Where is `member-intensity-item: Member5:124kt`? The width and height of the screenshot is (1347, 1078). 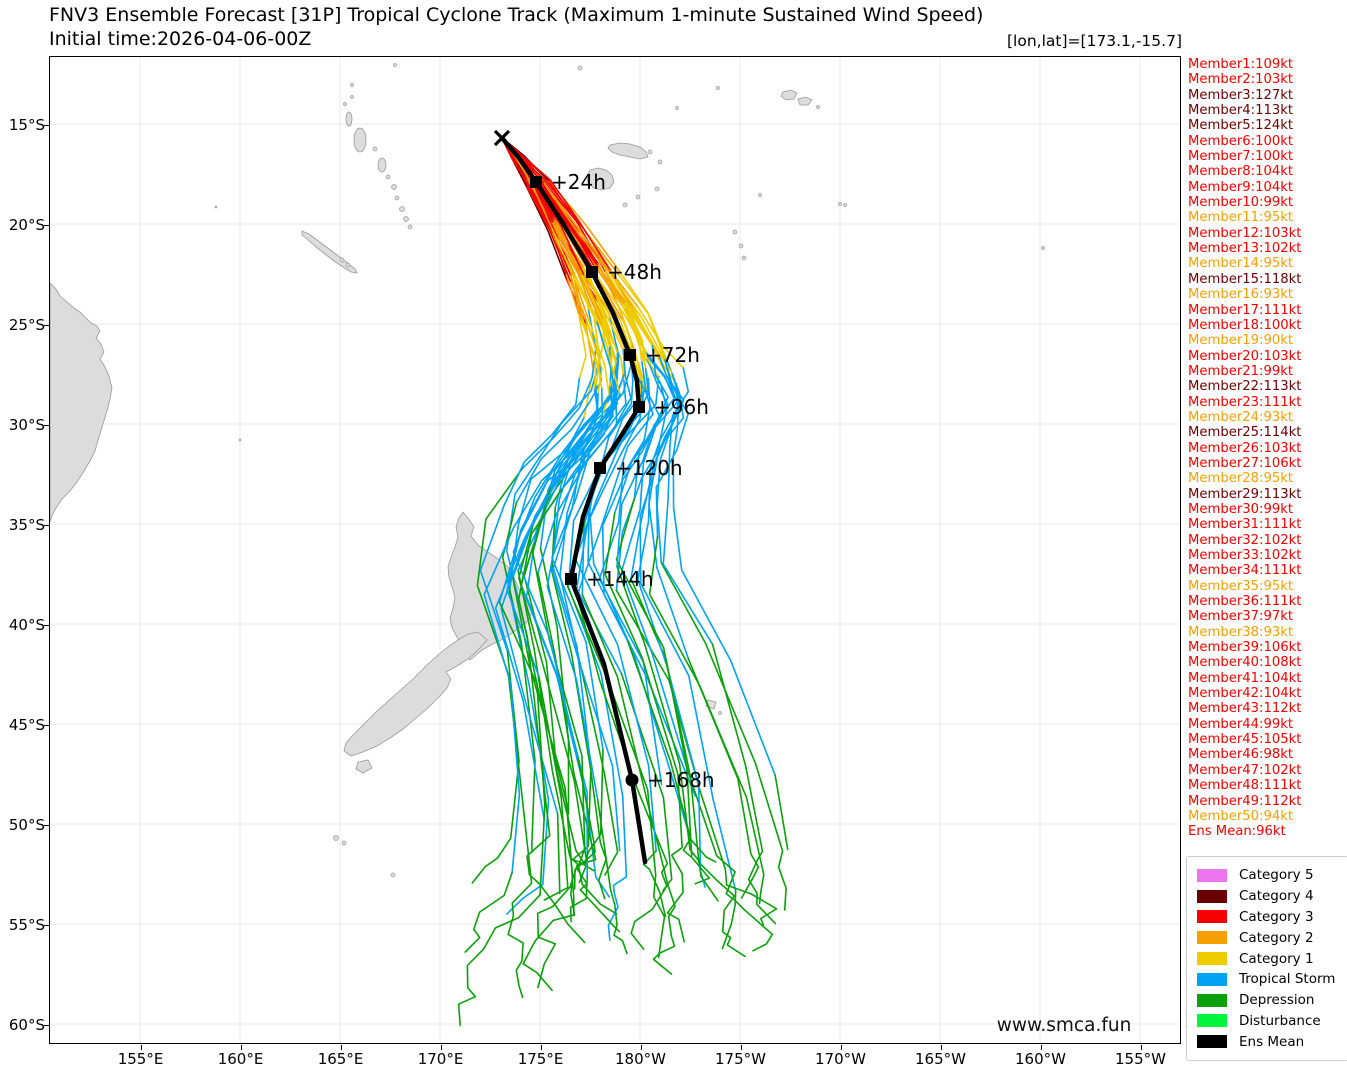 member-intensity-item: Member5:124kt is located at coordinates (1241, 126).